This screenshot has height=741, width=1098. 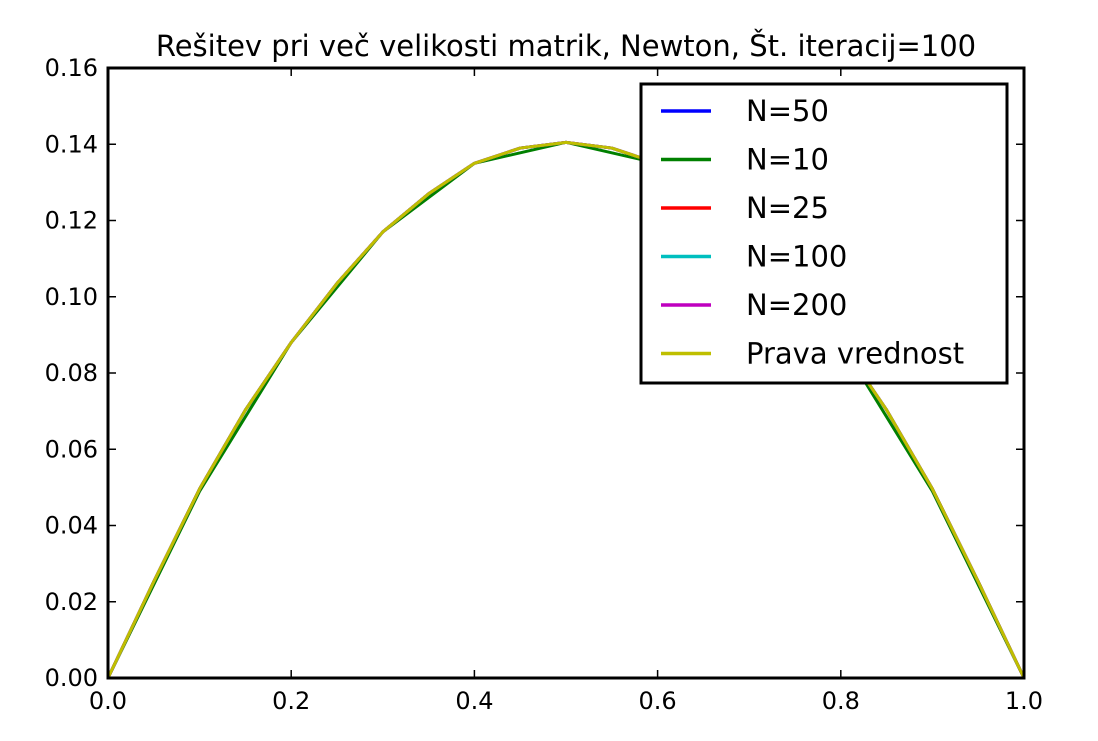 What do you see at coordinates (796, 305) in the screenshot?
I see `legend-label: N=200` at bounding box center [796, 305].